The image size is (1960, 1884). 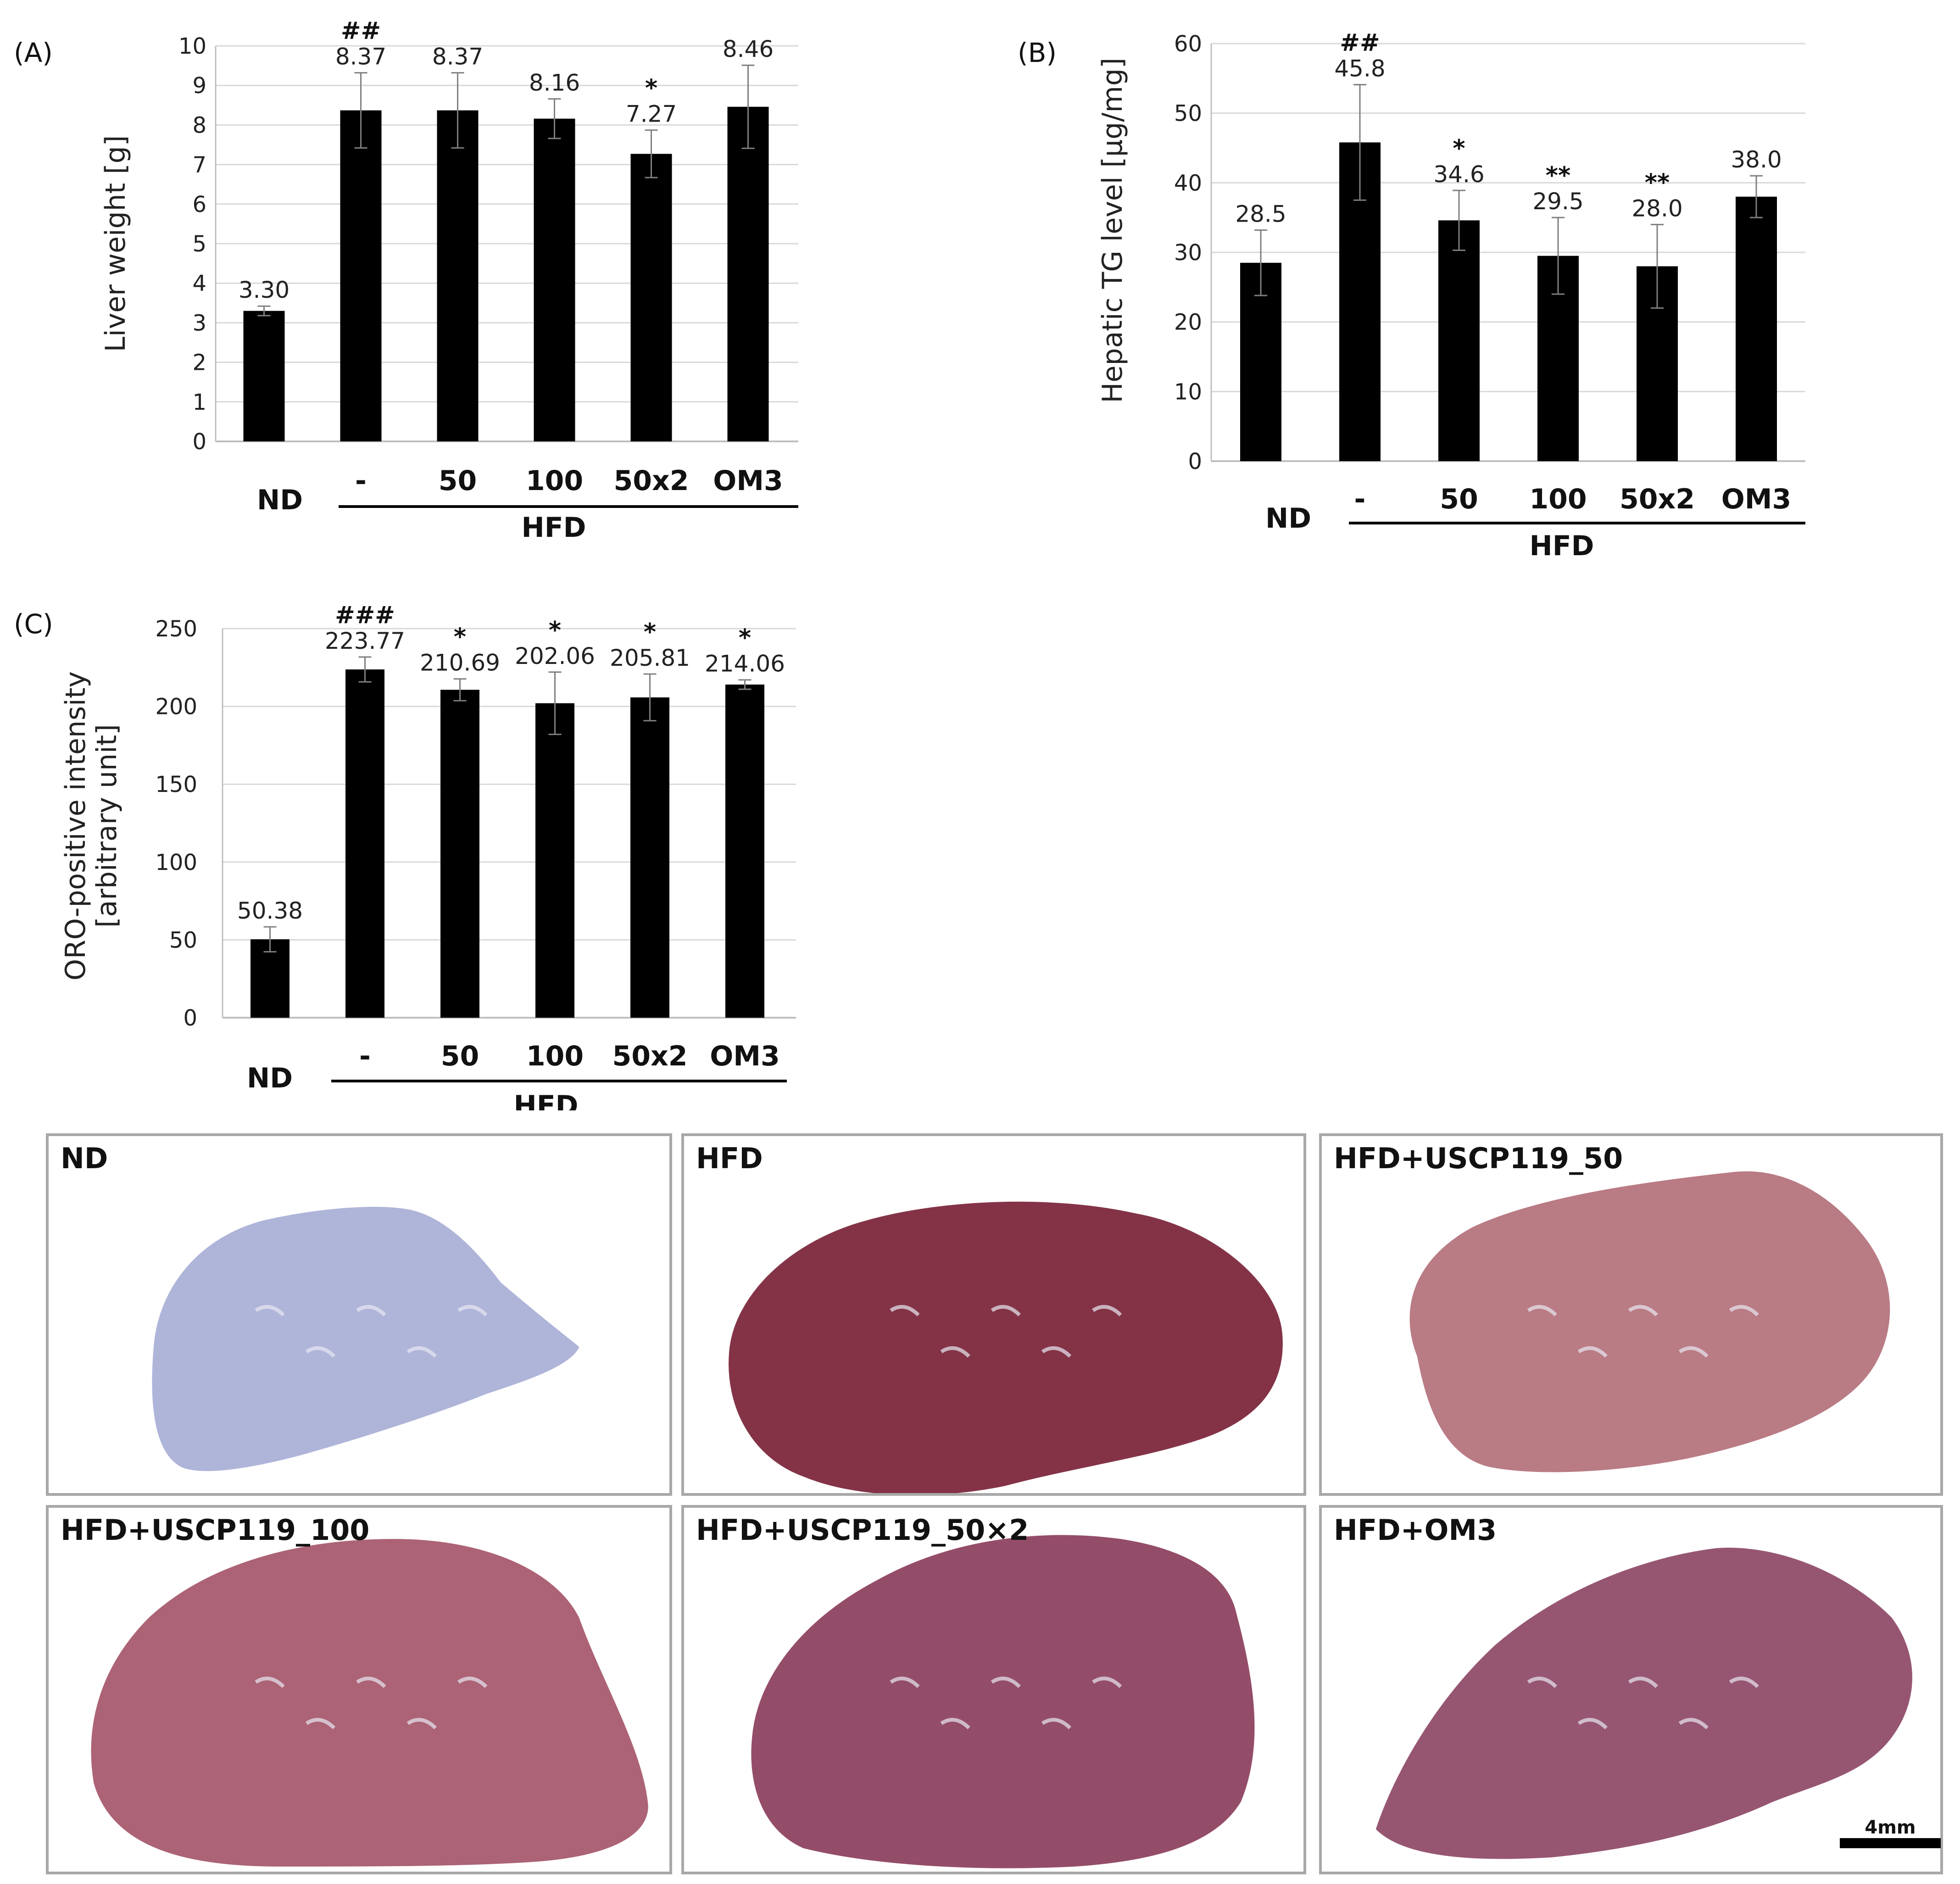 What do you see at coordinates (1415, 1530) in the screenshot?
I see `histology-panel-title: HFD+OM3` at bounding box center [1415, 1530].